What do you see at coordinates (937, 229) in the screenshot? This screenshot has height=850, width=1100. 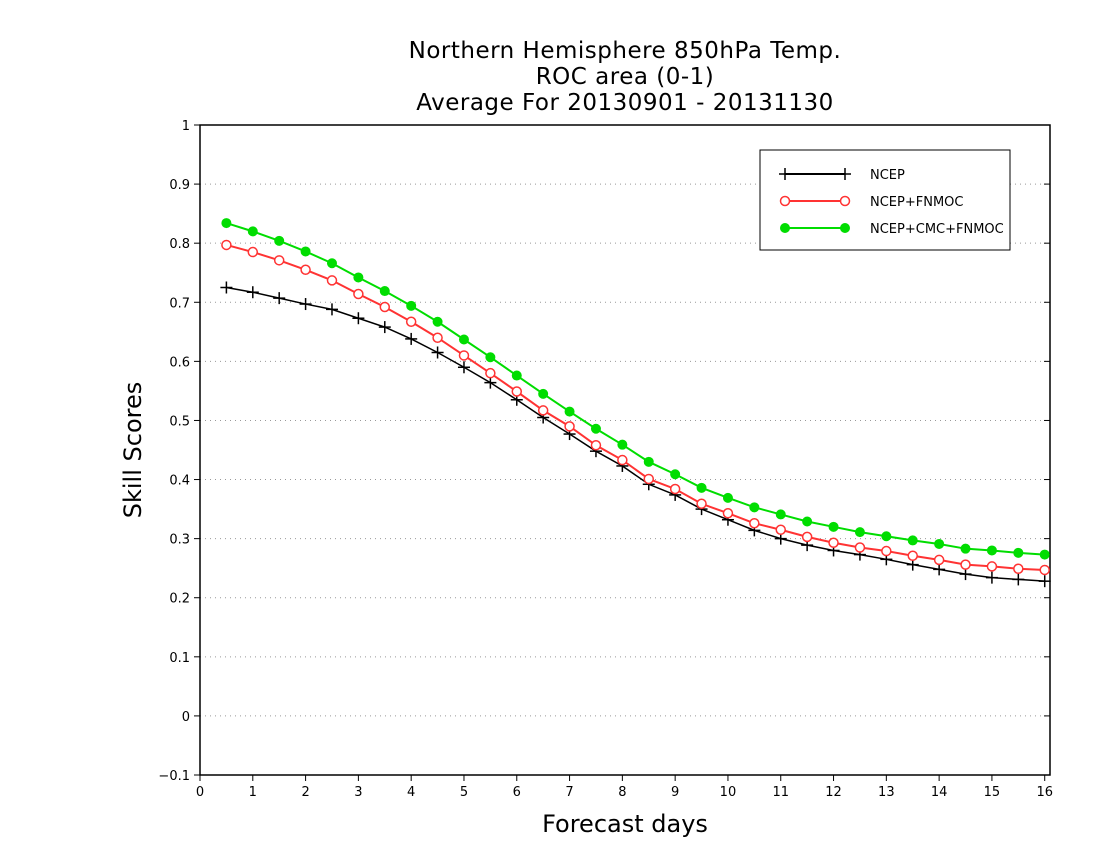 I see `legend-label-2: NCEP+CMC+FNMOC` at bounding box center [937, 229].